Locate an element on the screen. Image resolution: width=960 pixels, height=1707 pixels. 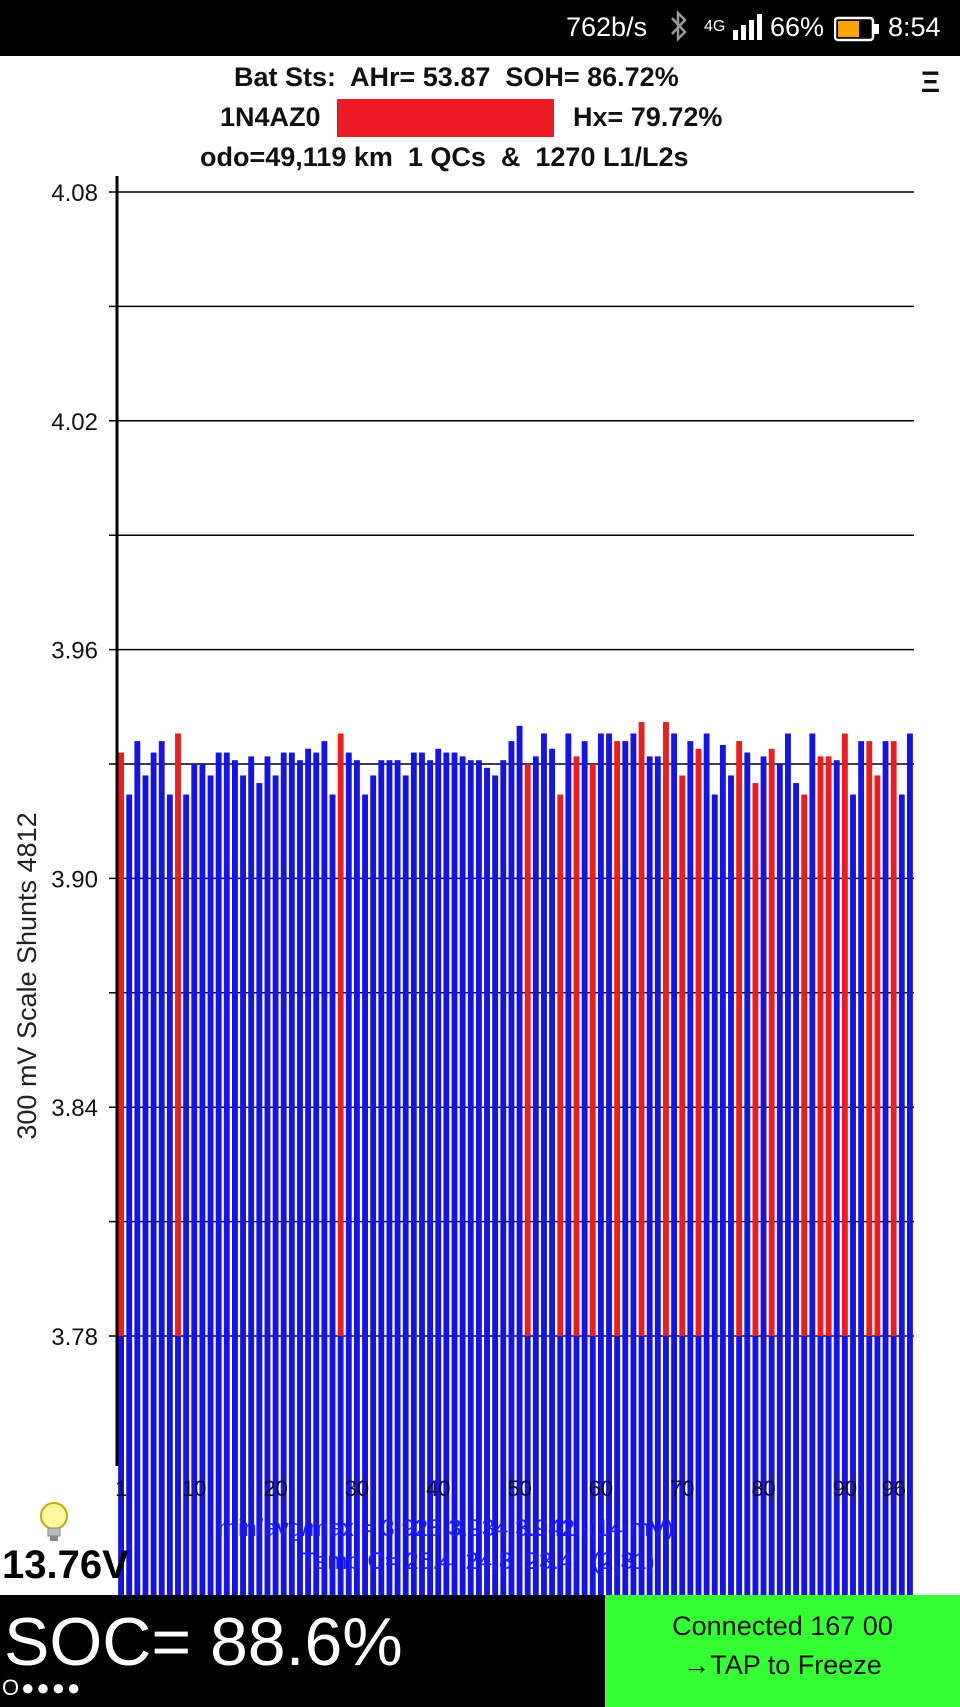
lightbulb-icon is located at coordinates (54, 1524).